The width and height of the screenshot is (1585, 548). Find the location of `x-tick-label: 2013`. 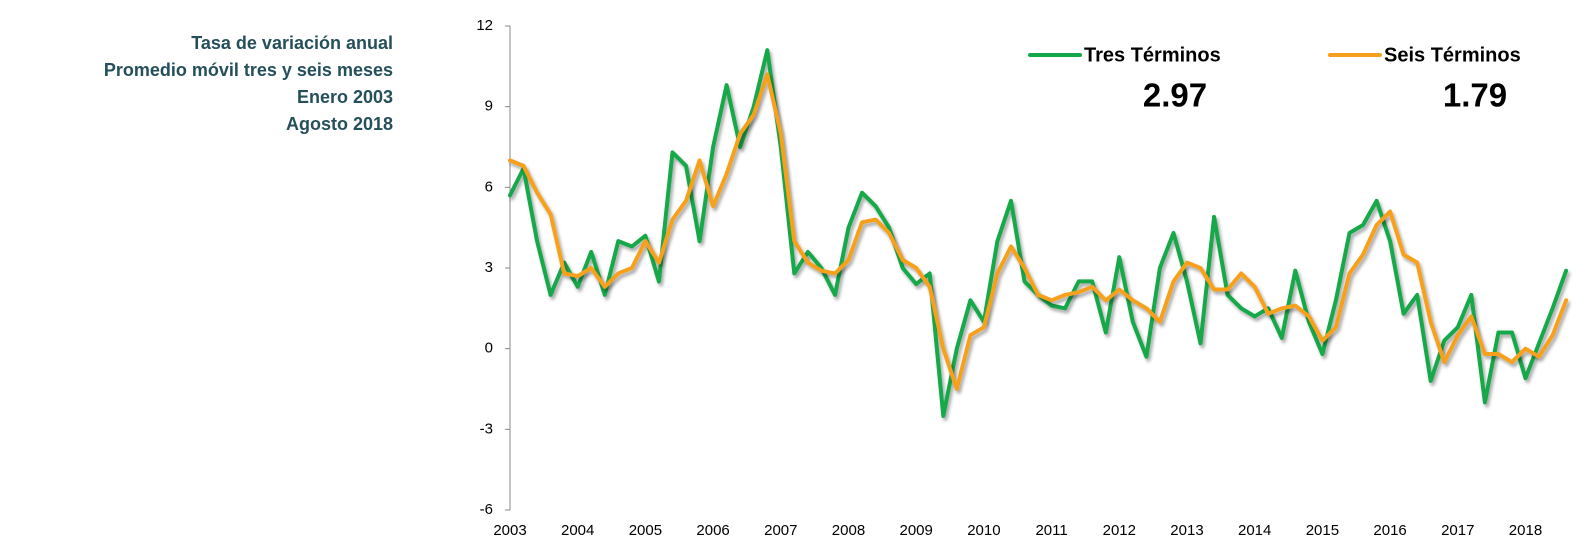

x-tick-label: 2013 is located at coordinates (1186, 530).